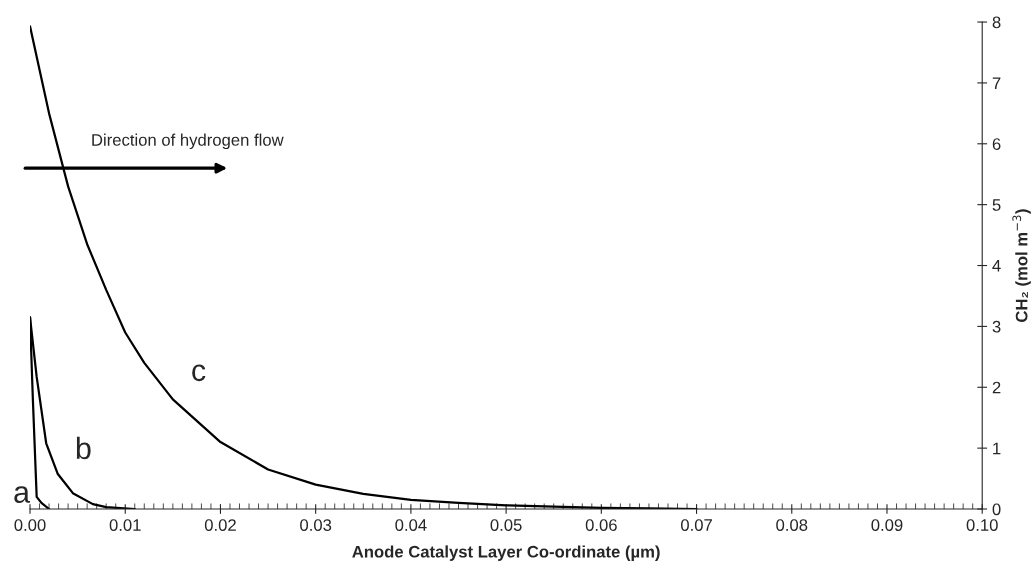 Image resolution: width=1035 pixels, height=580 pixels. Describe the element at coordinates (30, 525) in the screenshot. I see `x-tick-label: 0.00` at that location.